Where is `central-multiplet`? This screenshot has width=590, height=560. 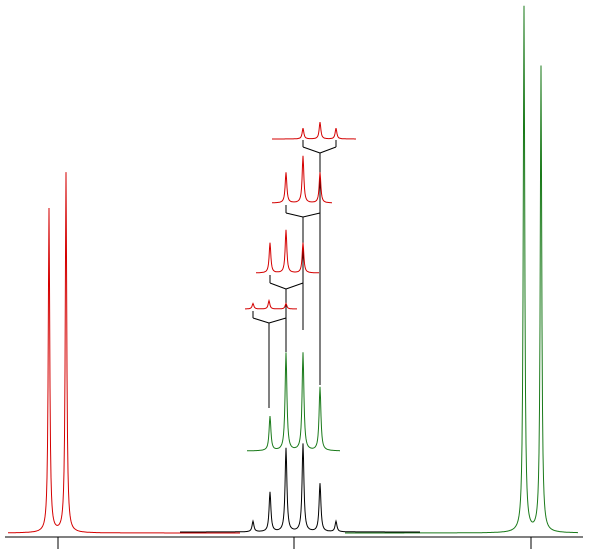 central-multiplet is located at coordinates (300, 488).